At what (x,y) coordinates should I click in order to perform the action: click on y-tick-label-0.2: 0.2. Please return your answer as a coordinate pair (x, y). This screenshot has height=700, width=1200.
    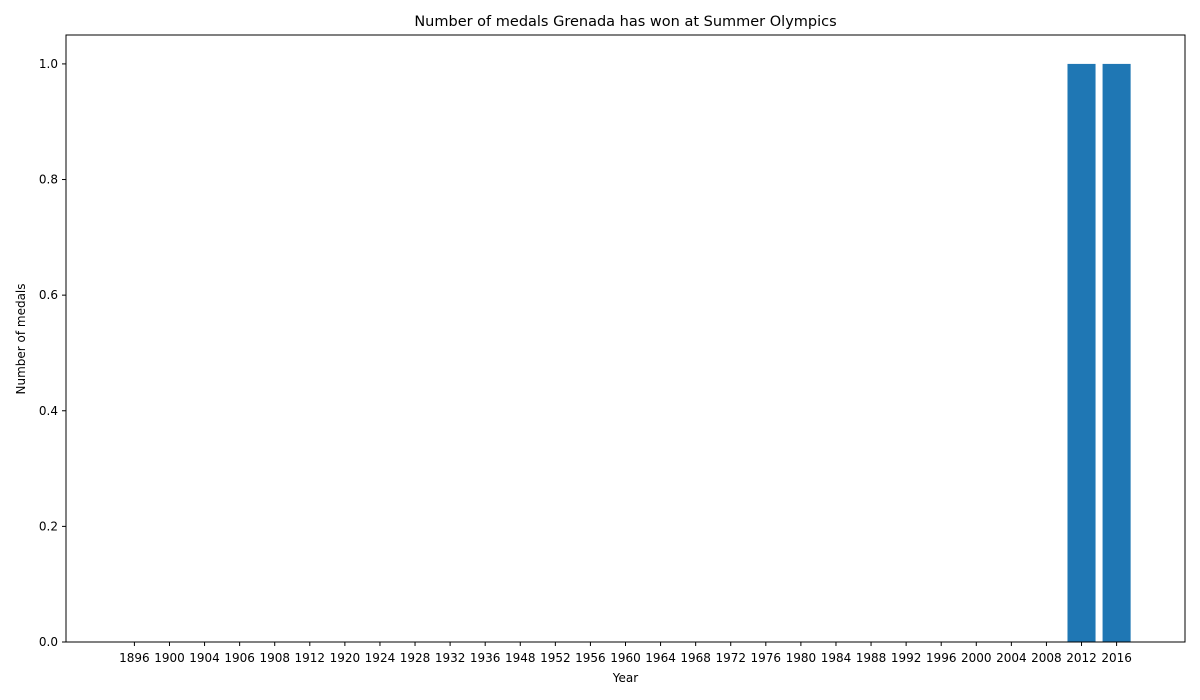
    Looking at the image, I should click on (48, 526).